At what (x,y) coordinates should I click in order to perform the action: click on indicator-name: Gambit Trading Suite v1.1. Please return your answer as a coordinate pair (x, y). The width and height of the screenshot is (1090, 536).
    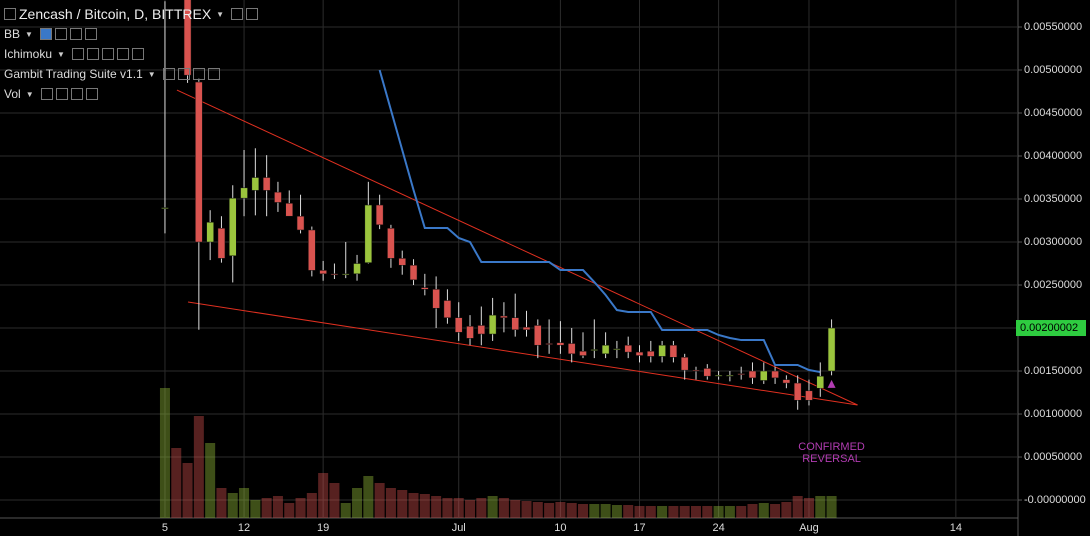
    Looking at the image, I should click on (73, 74).